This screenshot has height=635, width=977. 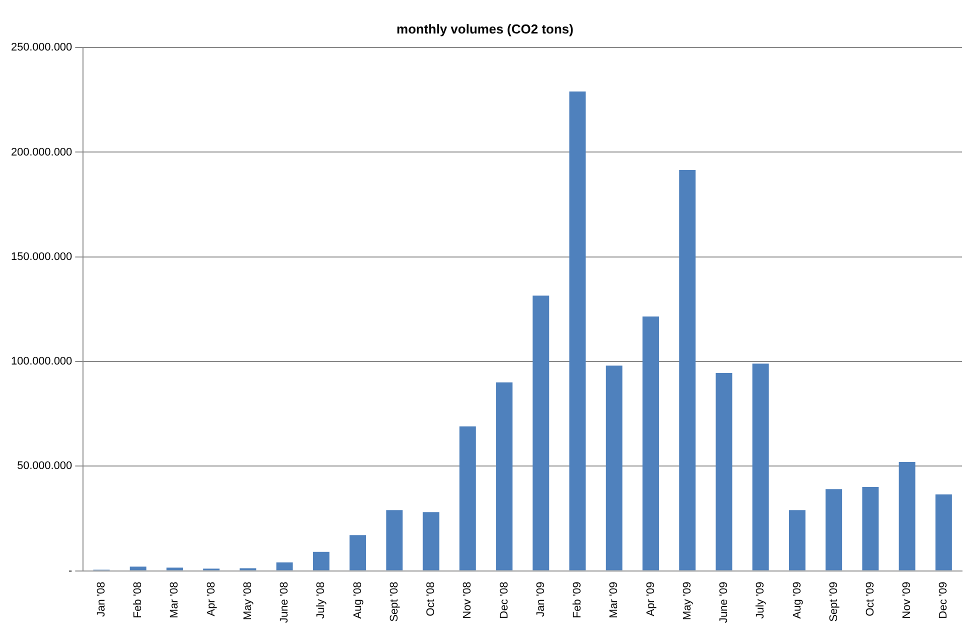 What do you see at coordinates (358, 600) in the screenshot?
I see `x-tick-label: Aug '08` at bounding box center [358, 600].